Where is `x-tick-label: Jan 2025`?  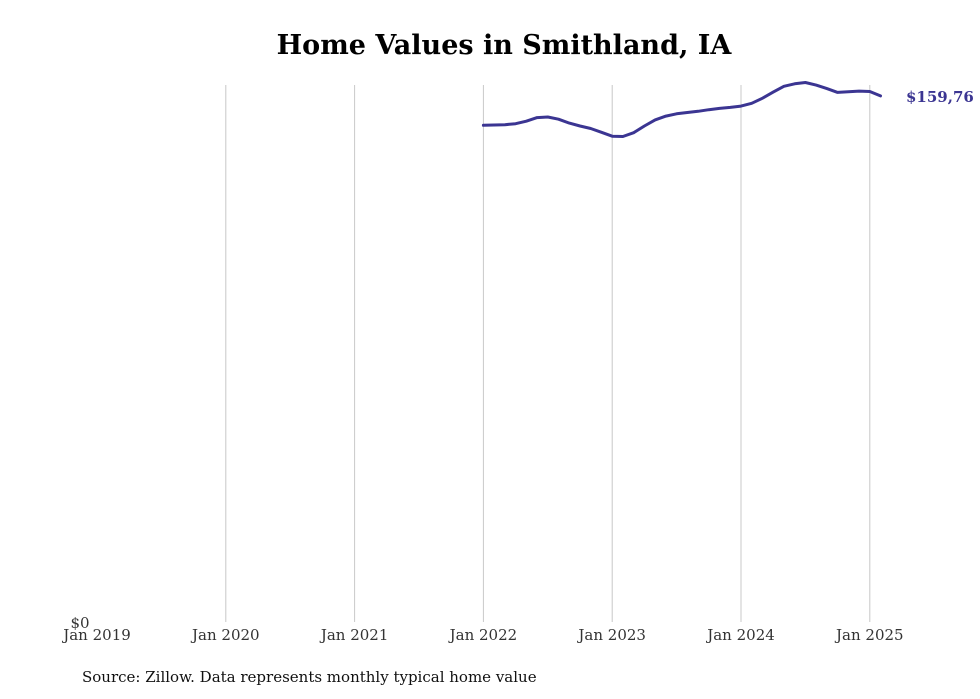 x-tick-label: Jan 2025 is located at coordinates (869, 635).